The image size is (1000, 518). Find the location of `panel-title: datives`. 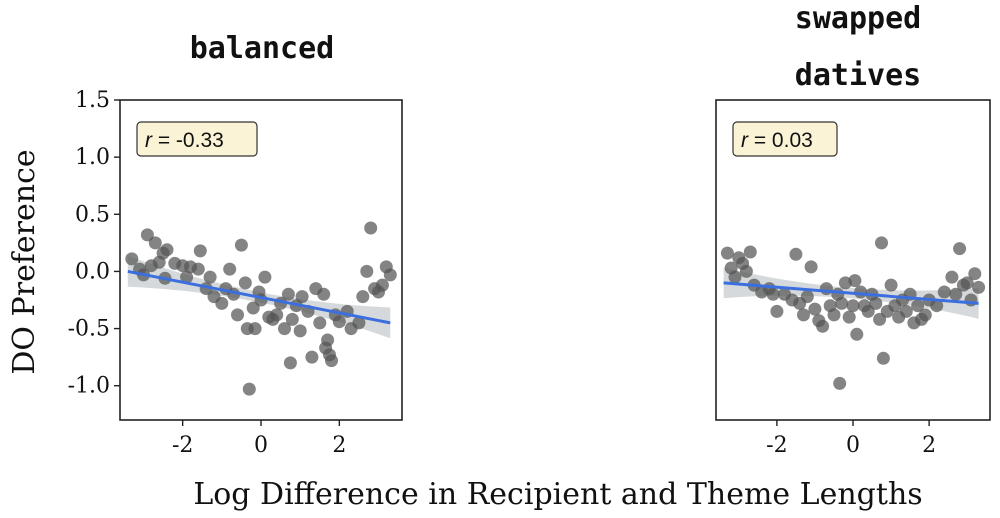

panel-title: datives is located at coordinates (858, 75).